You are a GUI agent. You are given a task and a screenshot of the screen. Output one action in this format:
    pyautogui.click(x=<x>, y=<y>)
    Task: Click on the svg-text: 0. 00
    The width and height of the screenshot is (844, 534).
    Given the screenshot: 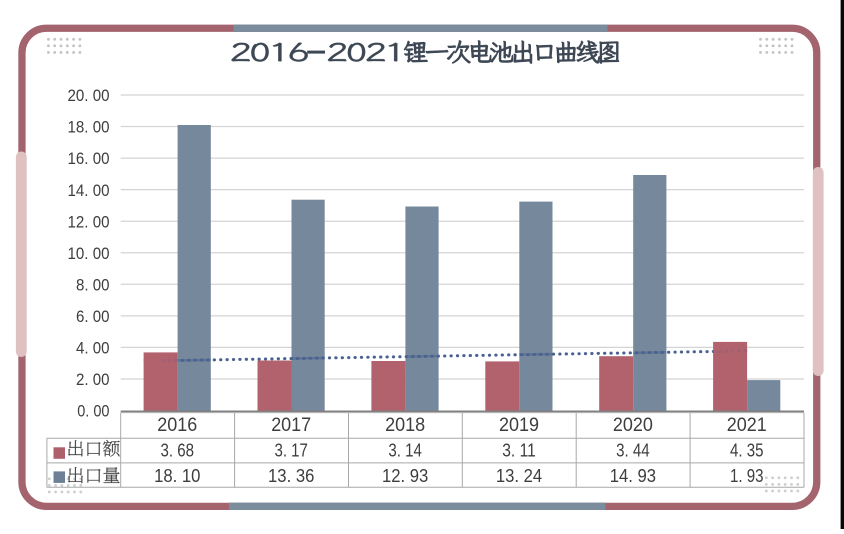 What is the action you would take?
    pyautogui.click(x=93, y=411)
    